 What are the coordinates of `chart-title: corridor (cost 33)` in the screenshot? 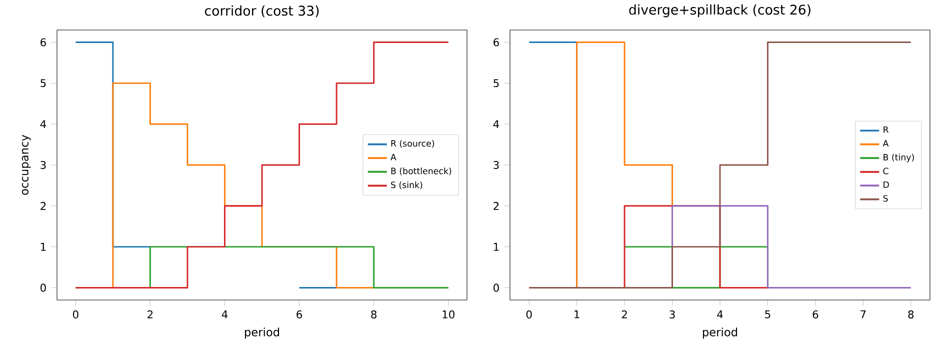 It's located at (261, 11).